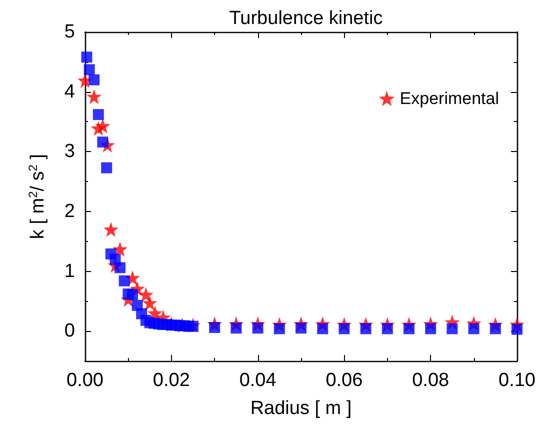  Describe the element at coordinates (431, 380) in the screenshot. I see `x-tick-label: 0.08` at that location.